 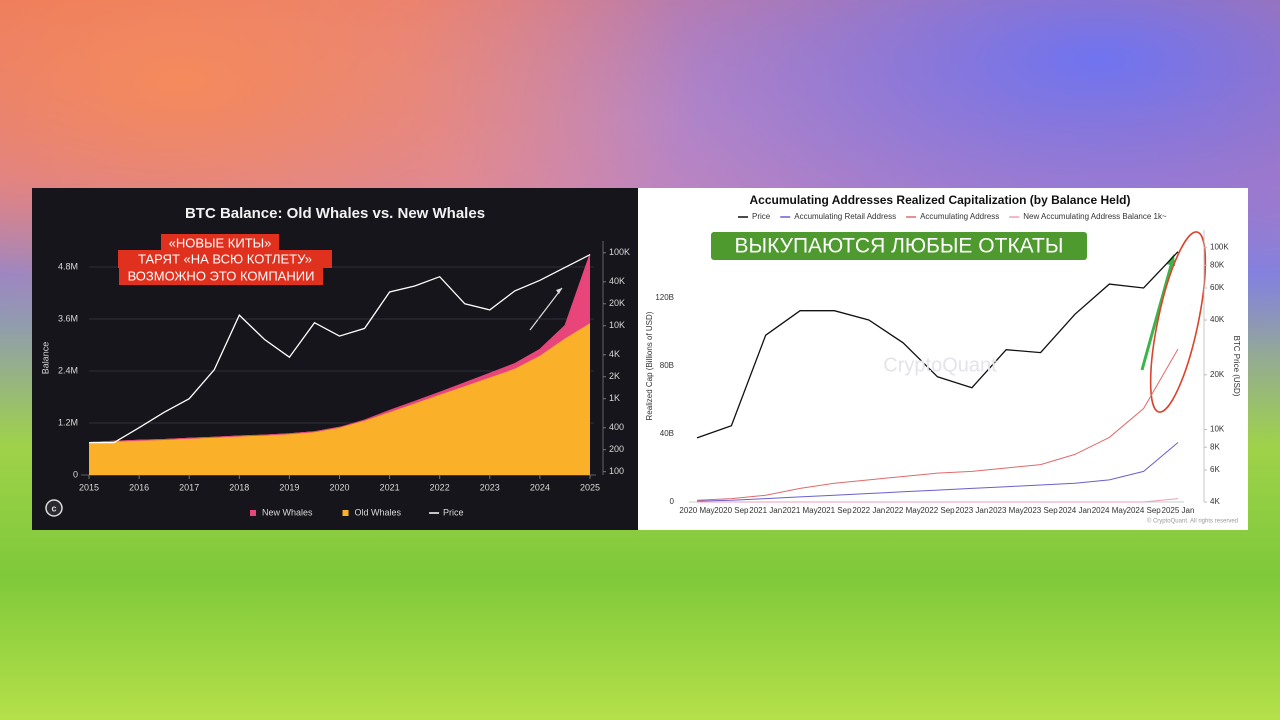 I want to click on x-tick-label: 2023 May, so click(x=1006, y=510).